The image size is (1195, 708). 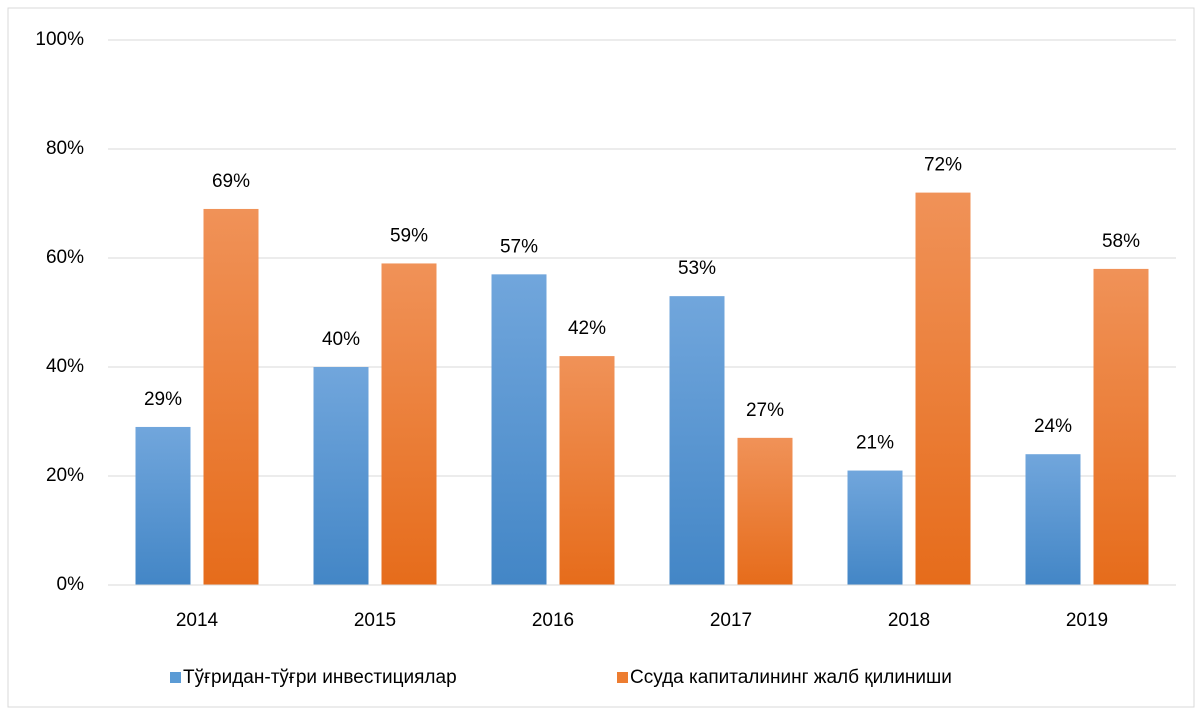 I want to click on data-label: 21%, so click(x=875, y=443).